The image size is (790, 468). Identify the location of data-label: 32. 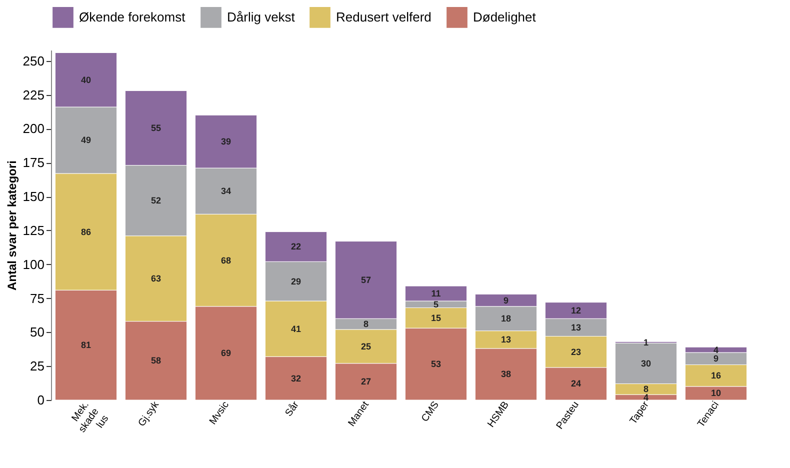
(296, 378).